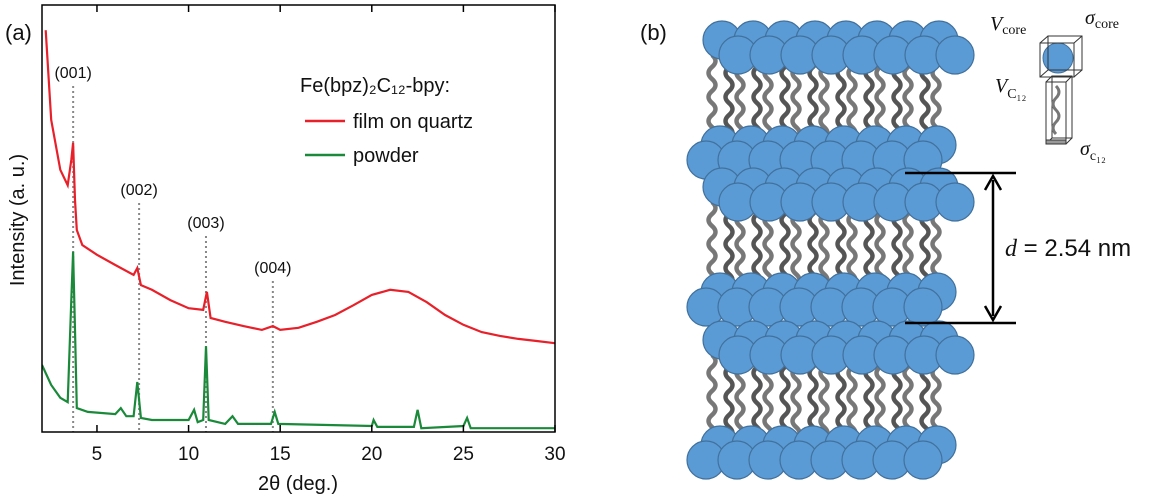  I want to click on subscript: C₁₂, so click(1016, 94).